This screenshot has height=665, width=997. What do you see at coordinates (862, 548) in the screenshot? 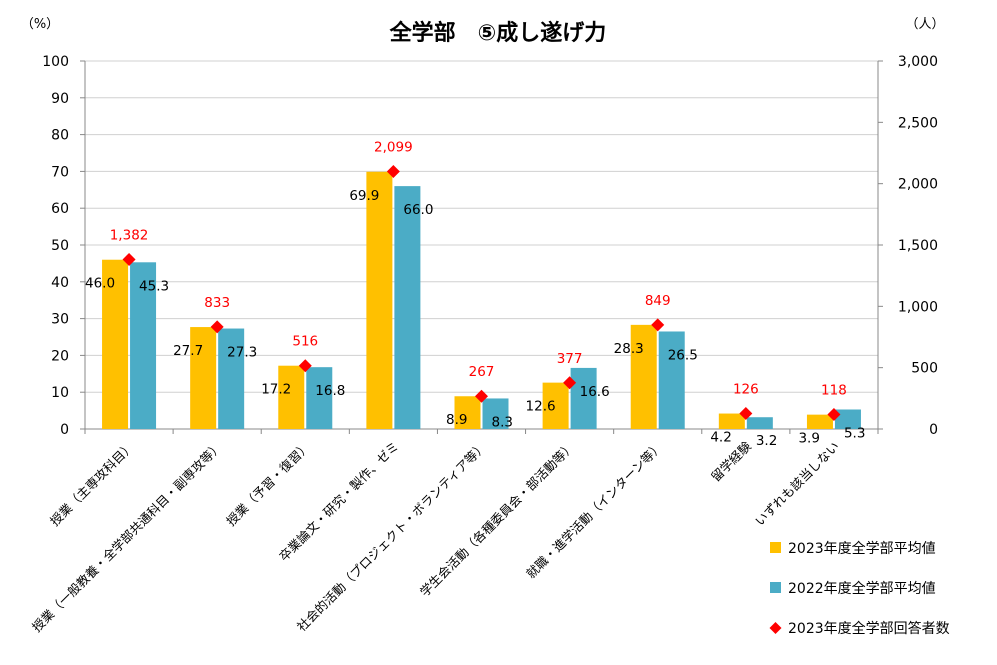
I see `legend-label-2023: 2023年度全学部平均値` at bounding box center [862, 548].